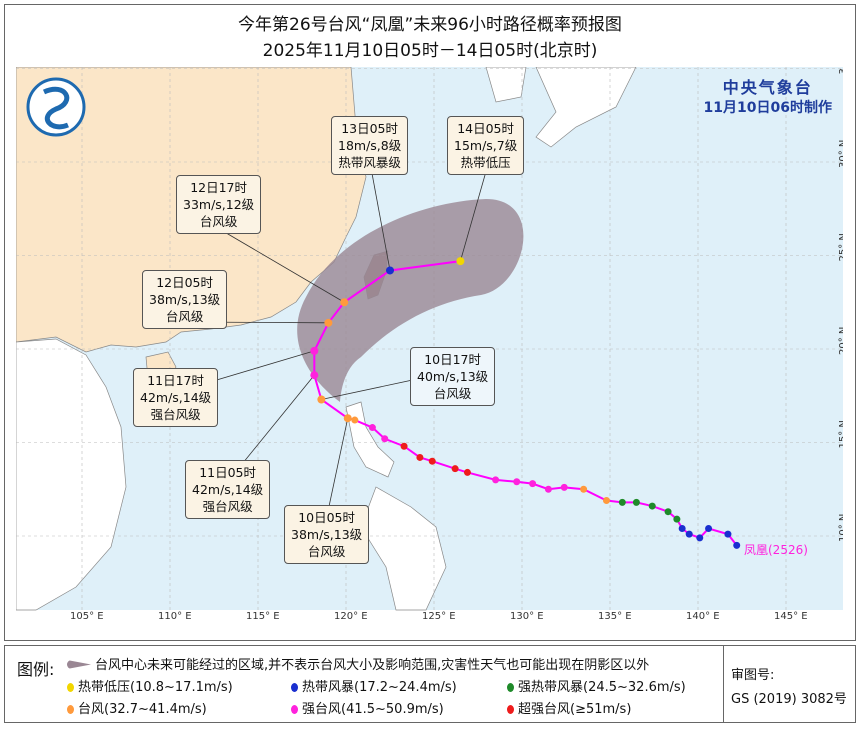 The image size is (860, 732). Describe the element at coordinates (506, 85) in the screenshot. I see `korea` at that location.